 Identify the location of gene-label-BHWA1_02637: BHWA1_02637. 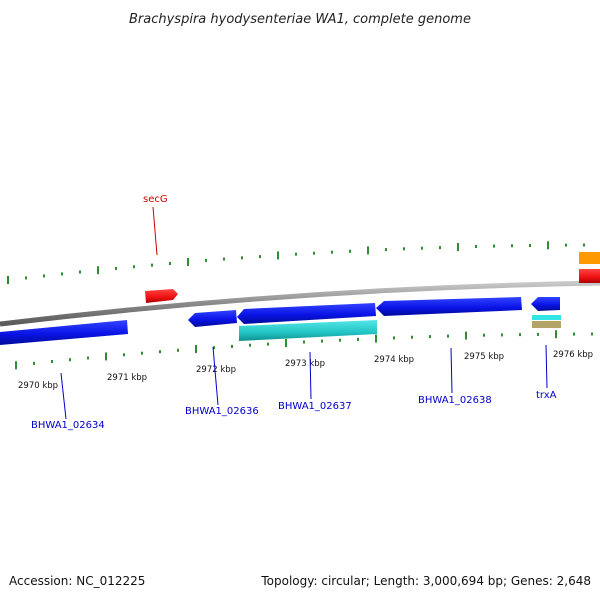
(315, 406).